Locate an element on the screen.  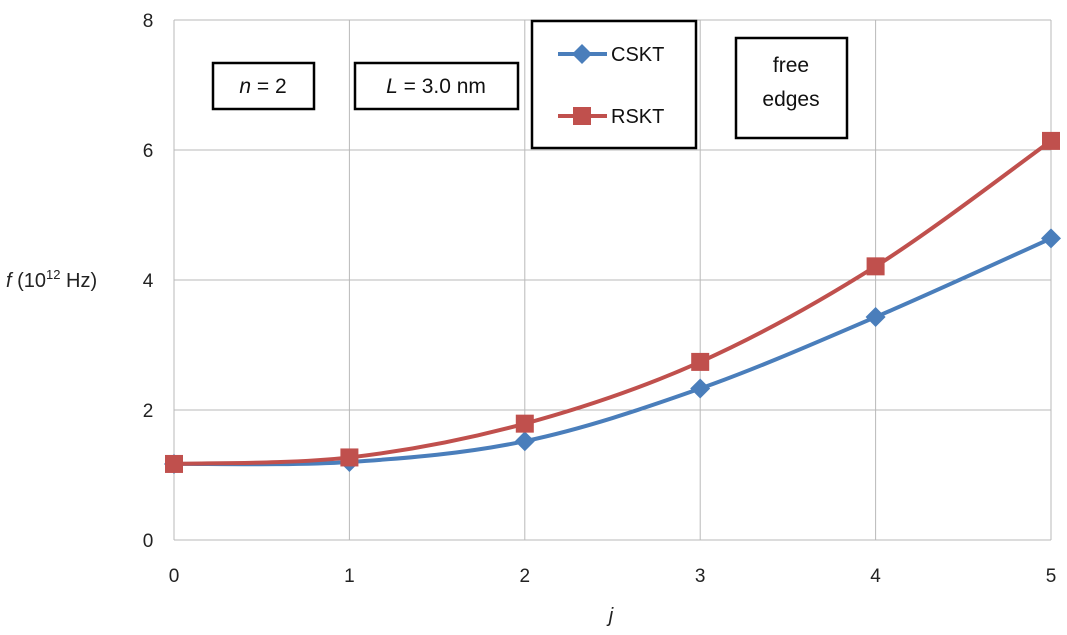
x-tick-label: 3 is located at coordinates (700, 576).